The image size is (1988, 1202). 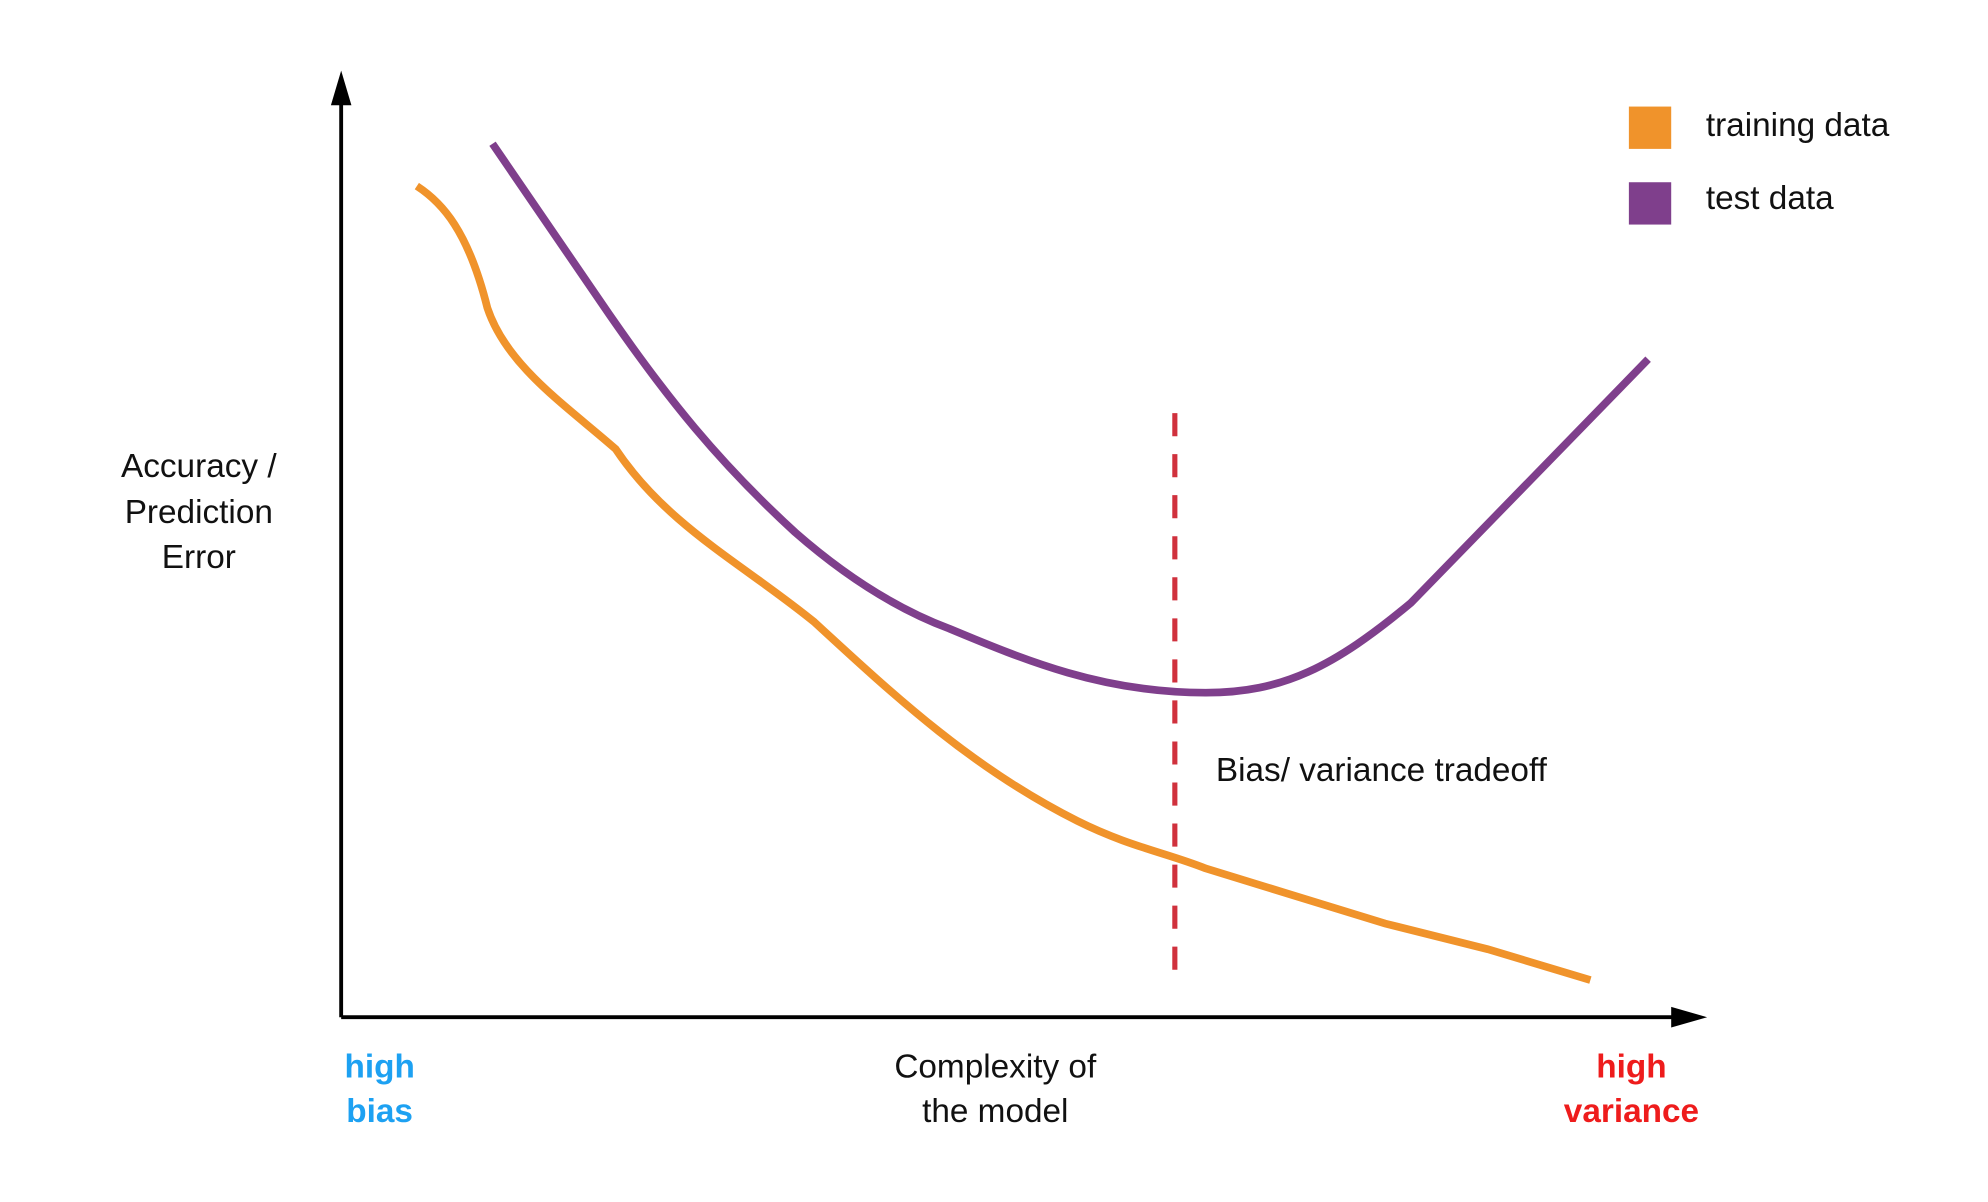 What do you see at coordinates (379, 1111) in the screenshot?
I see `left-end-label: bias` at bounding box center [379, 1111].